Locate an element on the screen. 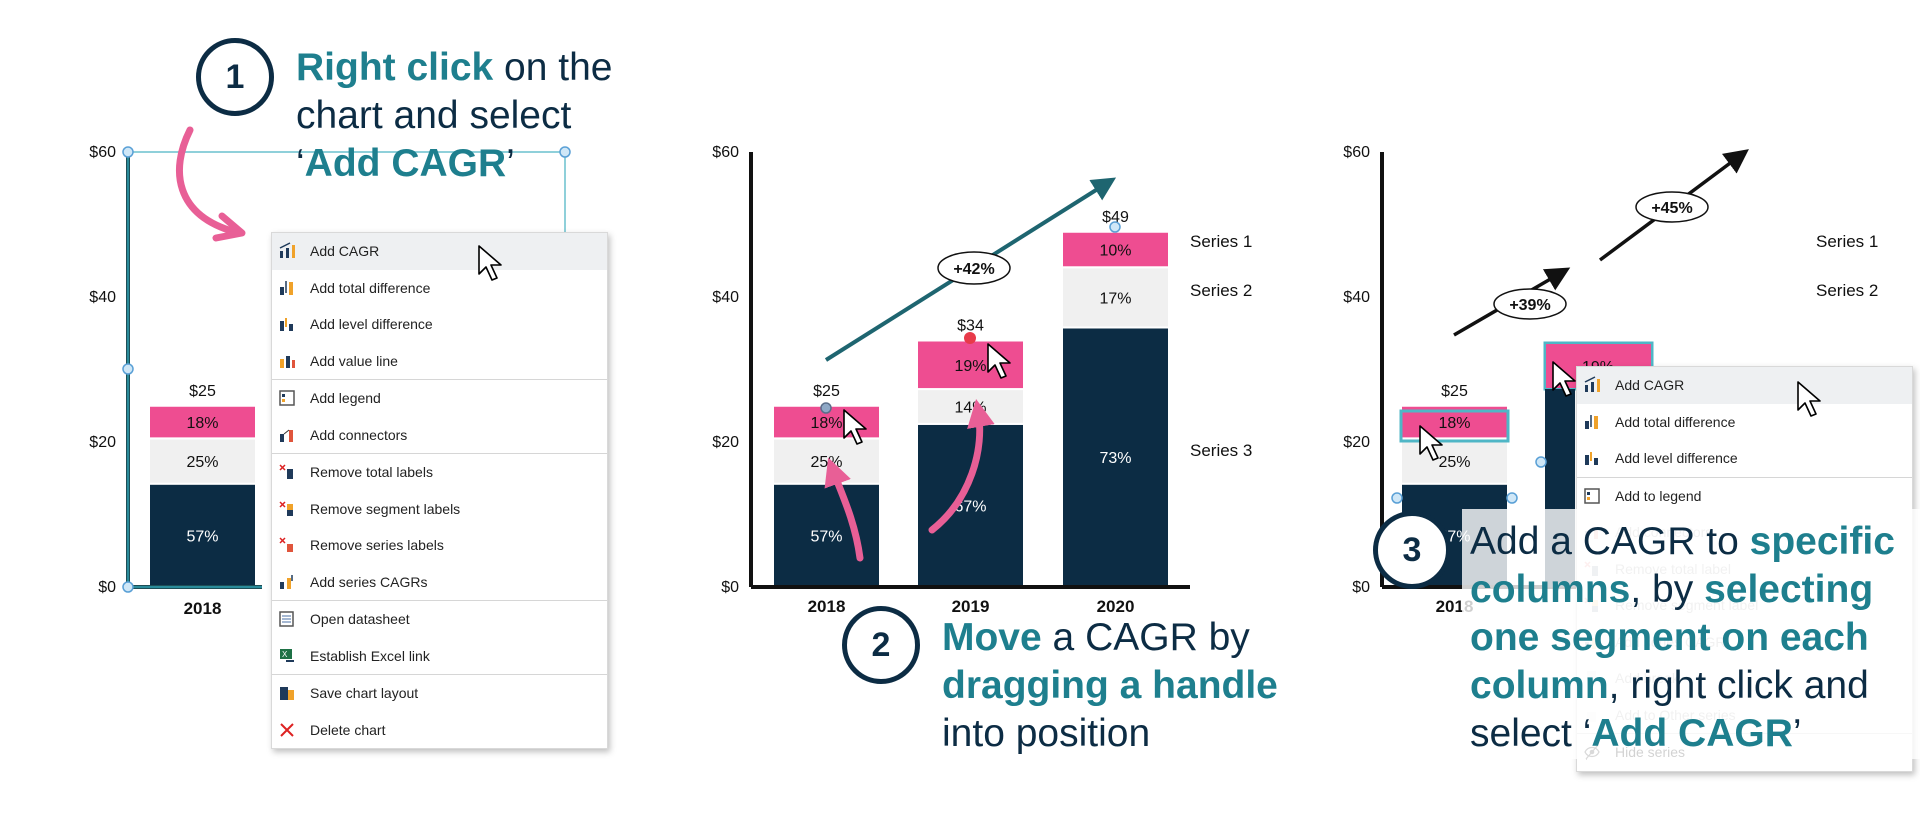 This screenshot has width=1920, height=827. value-line-icon is located at coordinates (287, 361).